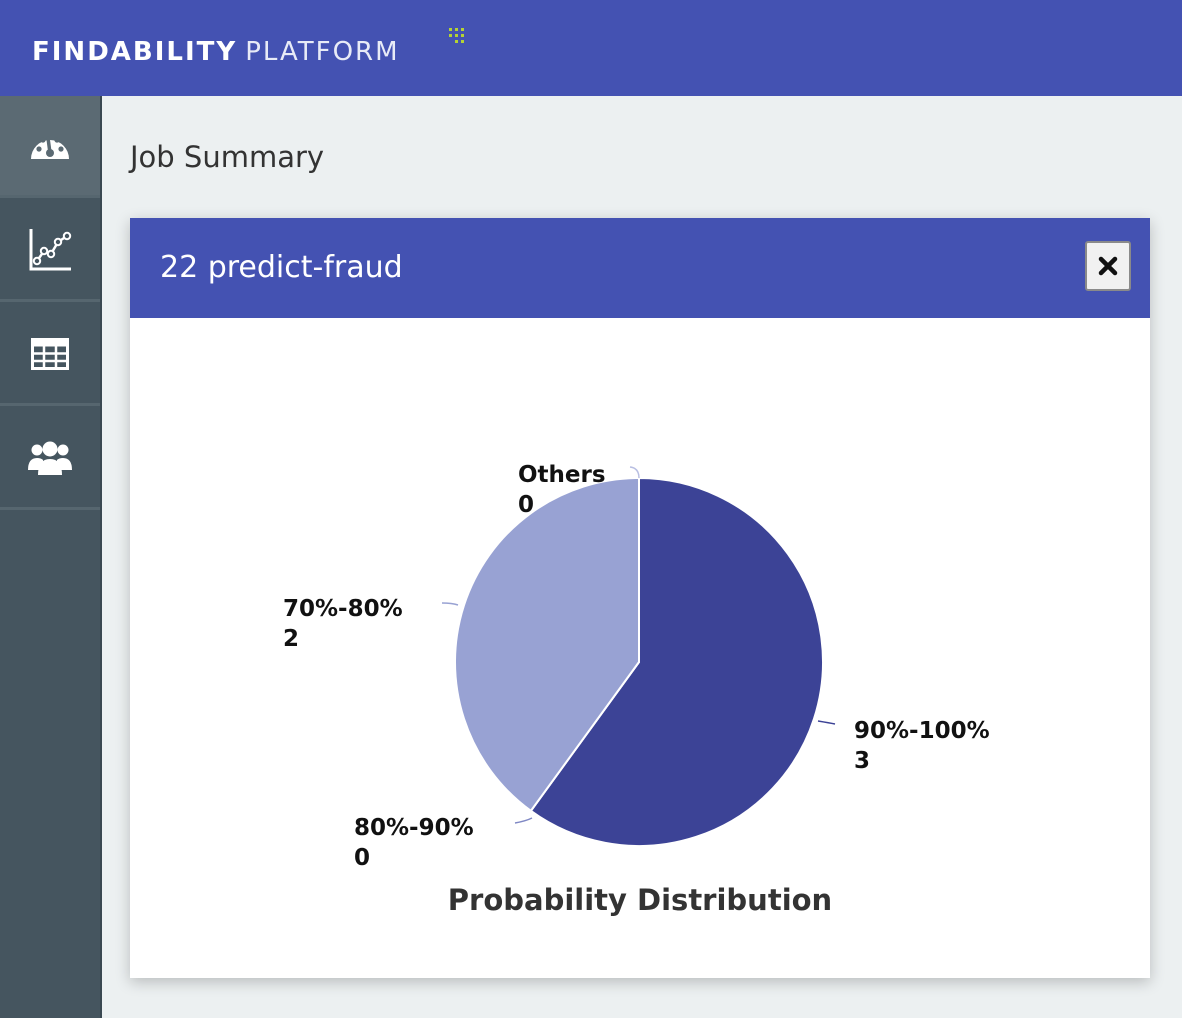 The height and width of the screenshot is (1018, 1182). I want to click on brand-dots-icon, so click(456, 35).